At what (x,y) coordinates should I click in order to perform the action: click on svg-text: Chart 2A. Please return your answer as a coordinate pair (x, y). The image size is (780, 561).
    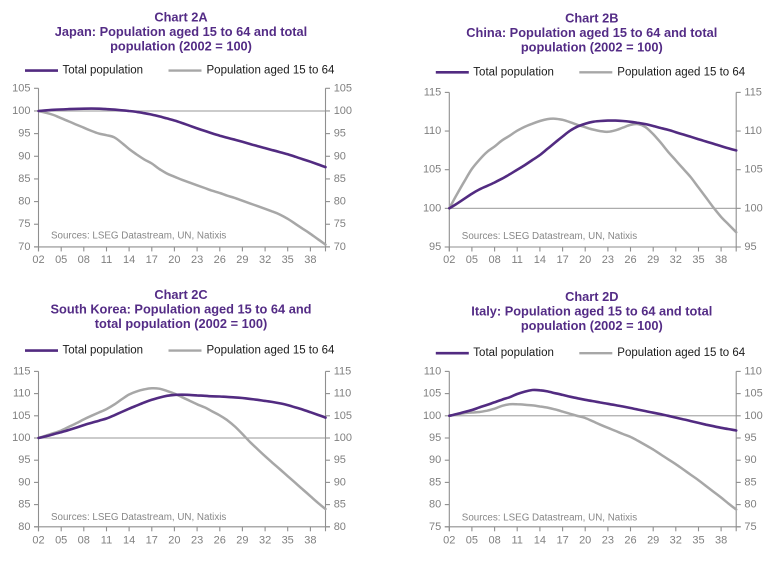
    Looking at the image, I should click on (180, 17).